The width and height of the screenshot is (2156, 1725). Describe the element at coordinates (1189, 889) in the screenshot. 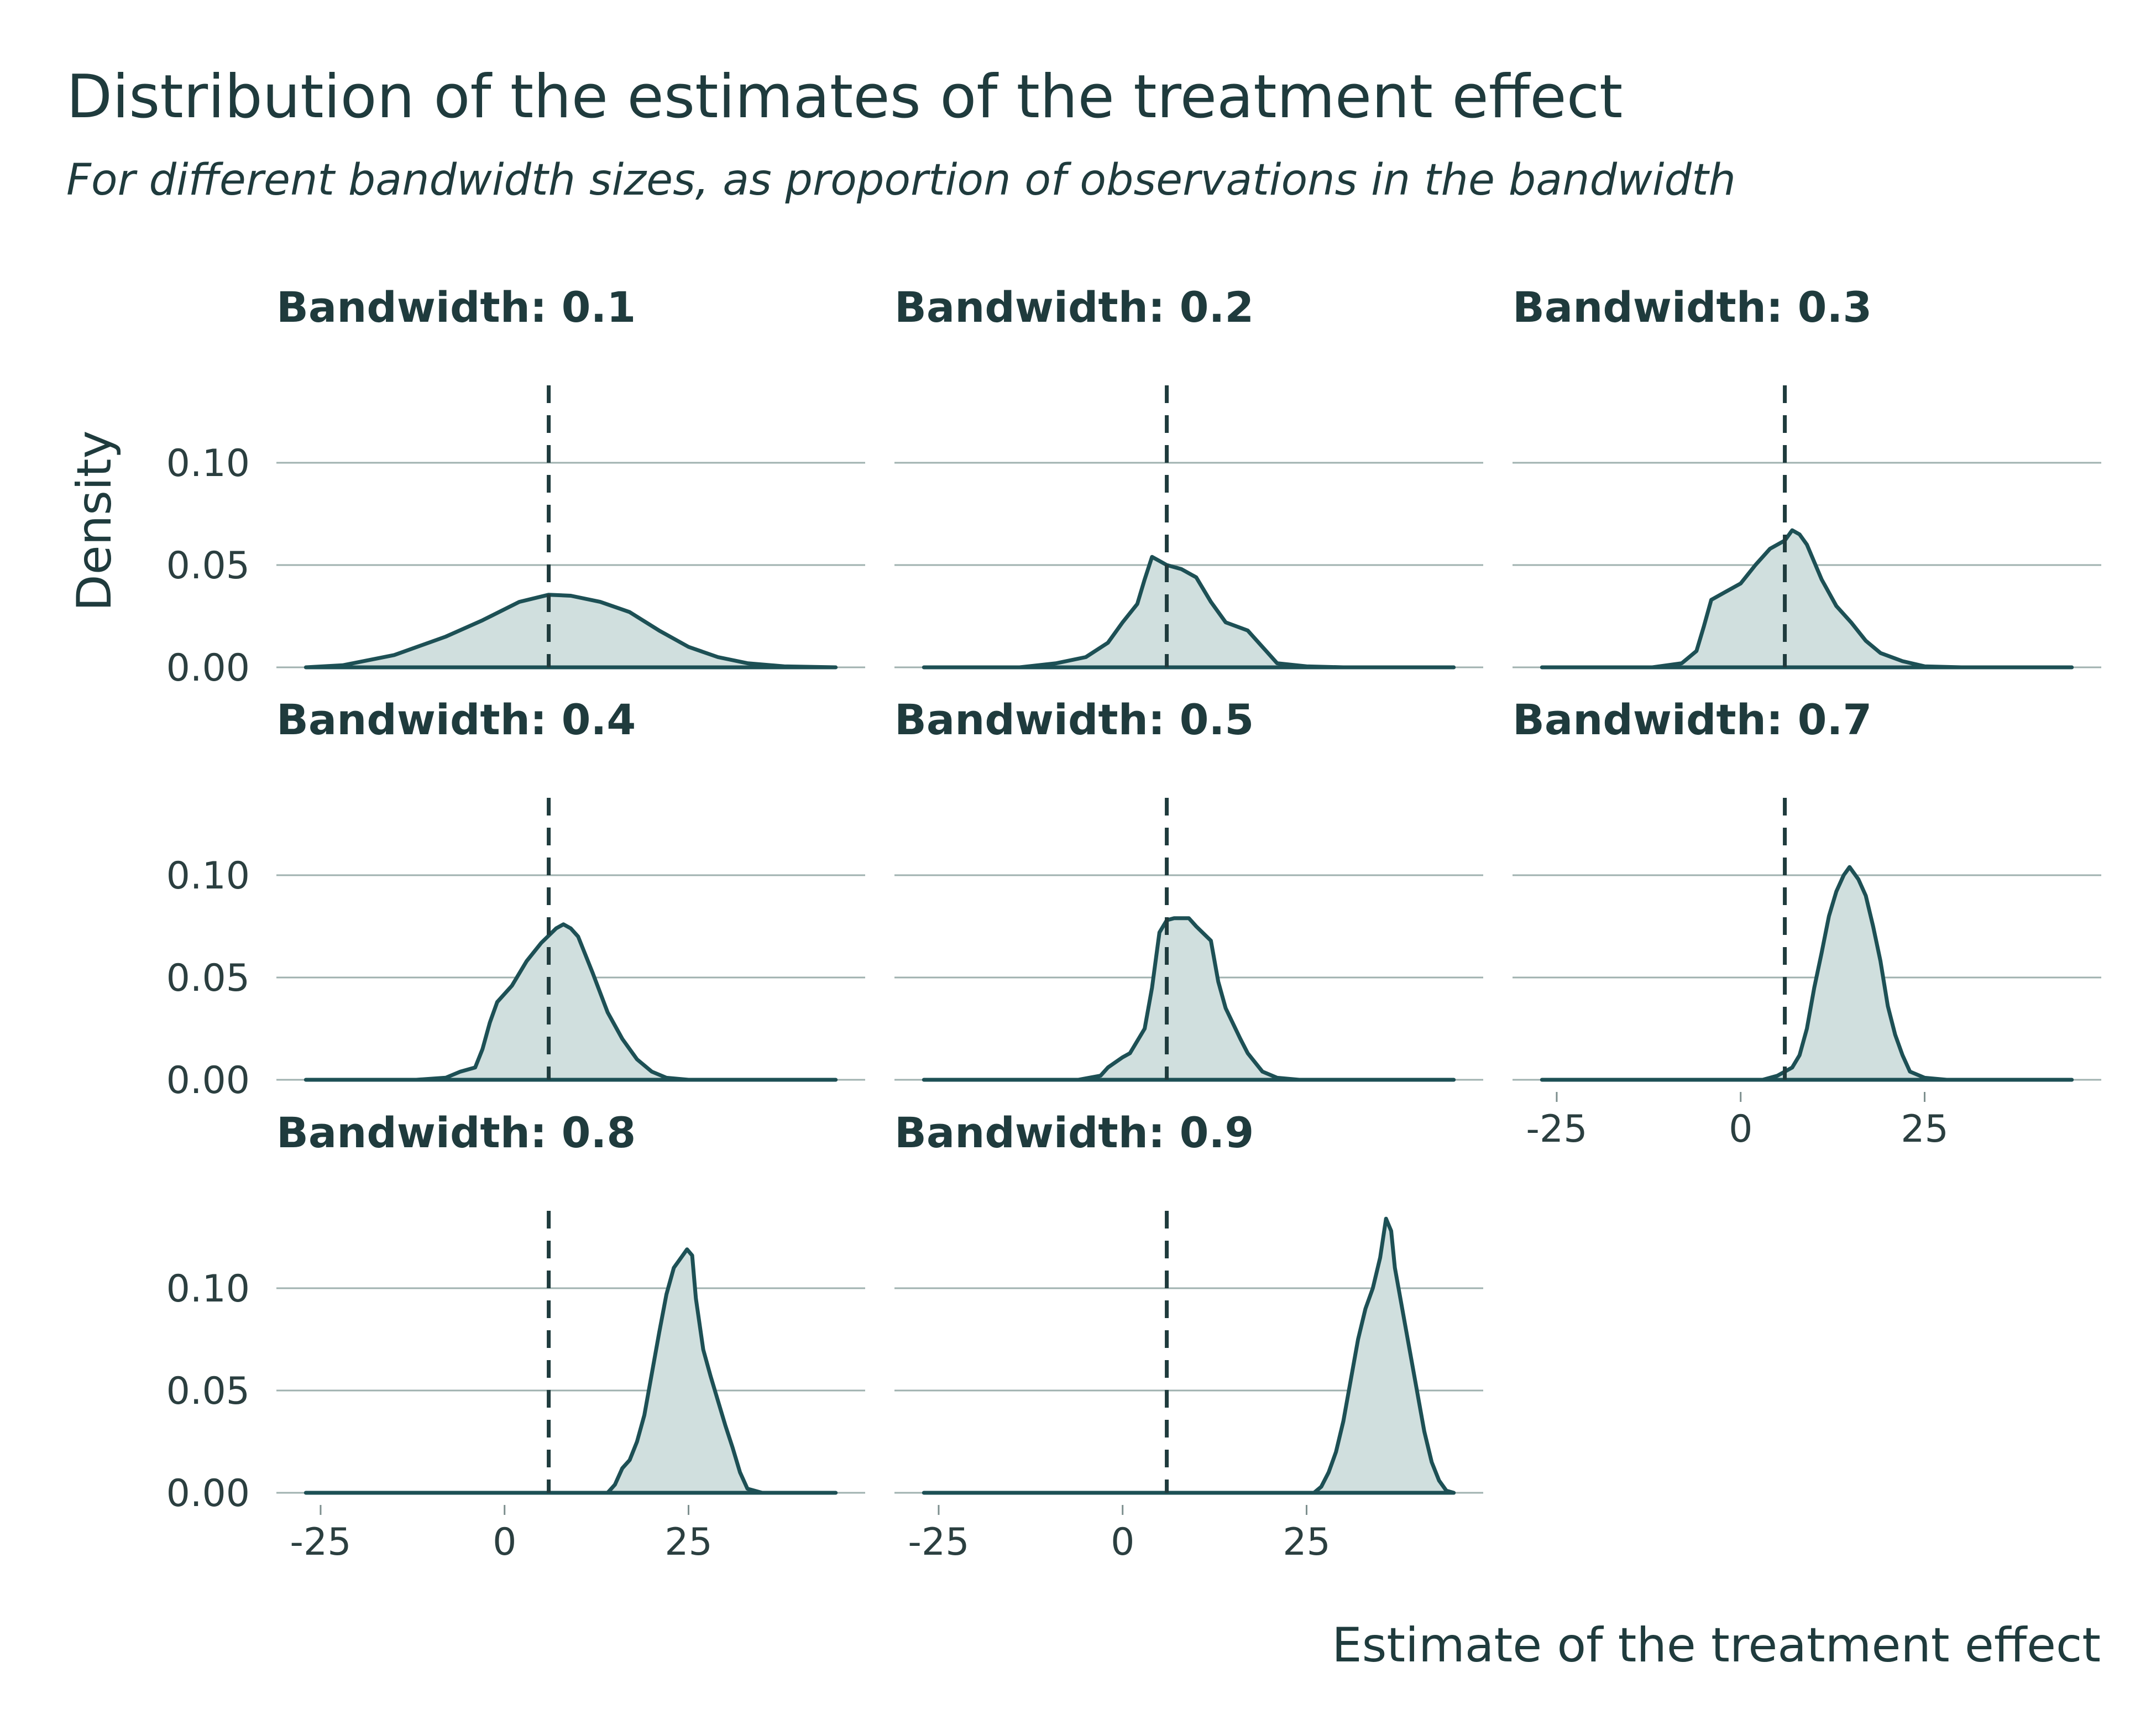

I see `facet-panel: Bandwidth: 0.5` at that location.